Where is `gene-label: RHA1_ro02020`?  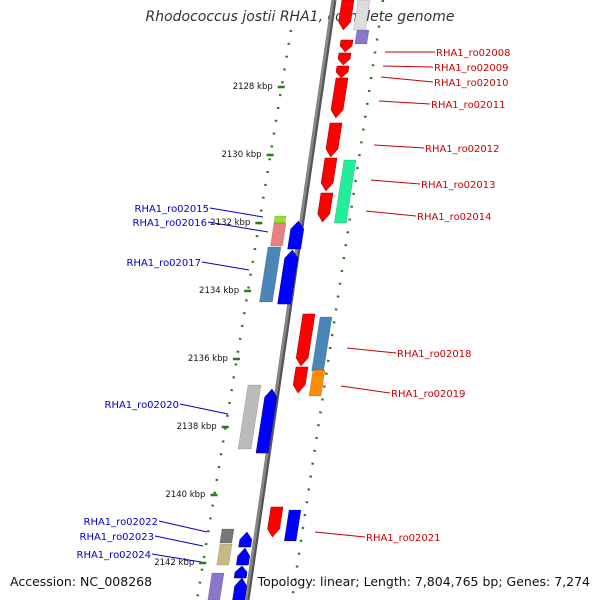 gene-label: RHA1_ro02020 is located at coordinates (142, 405).